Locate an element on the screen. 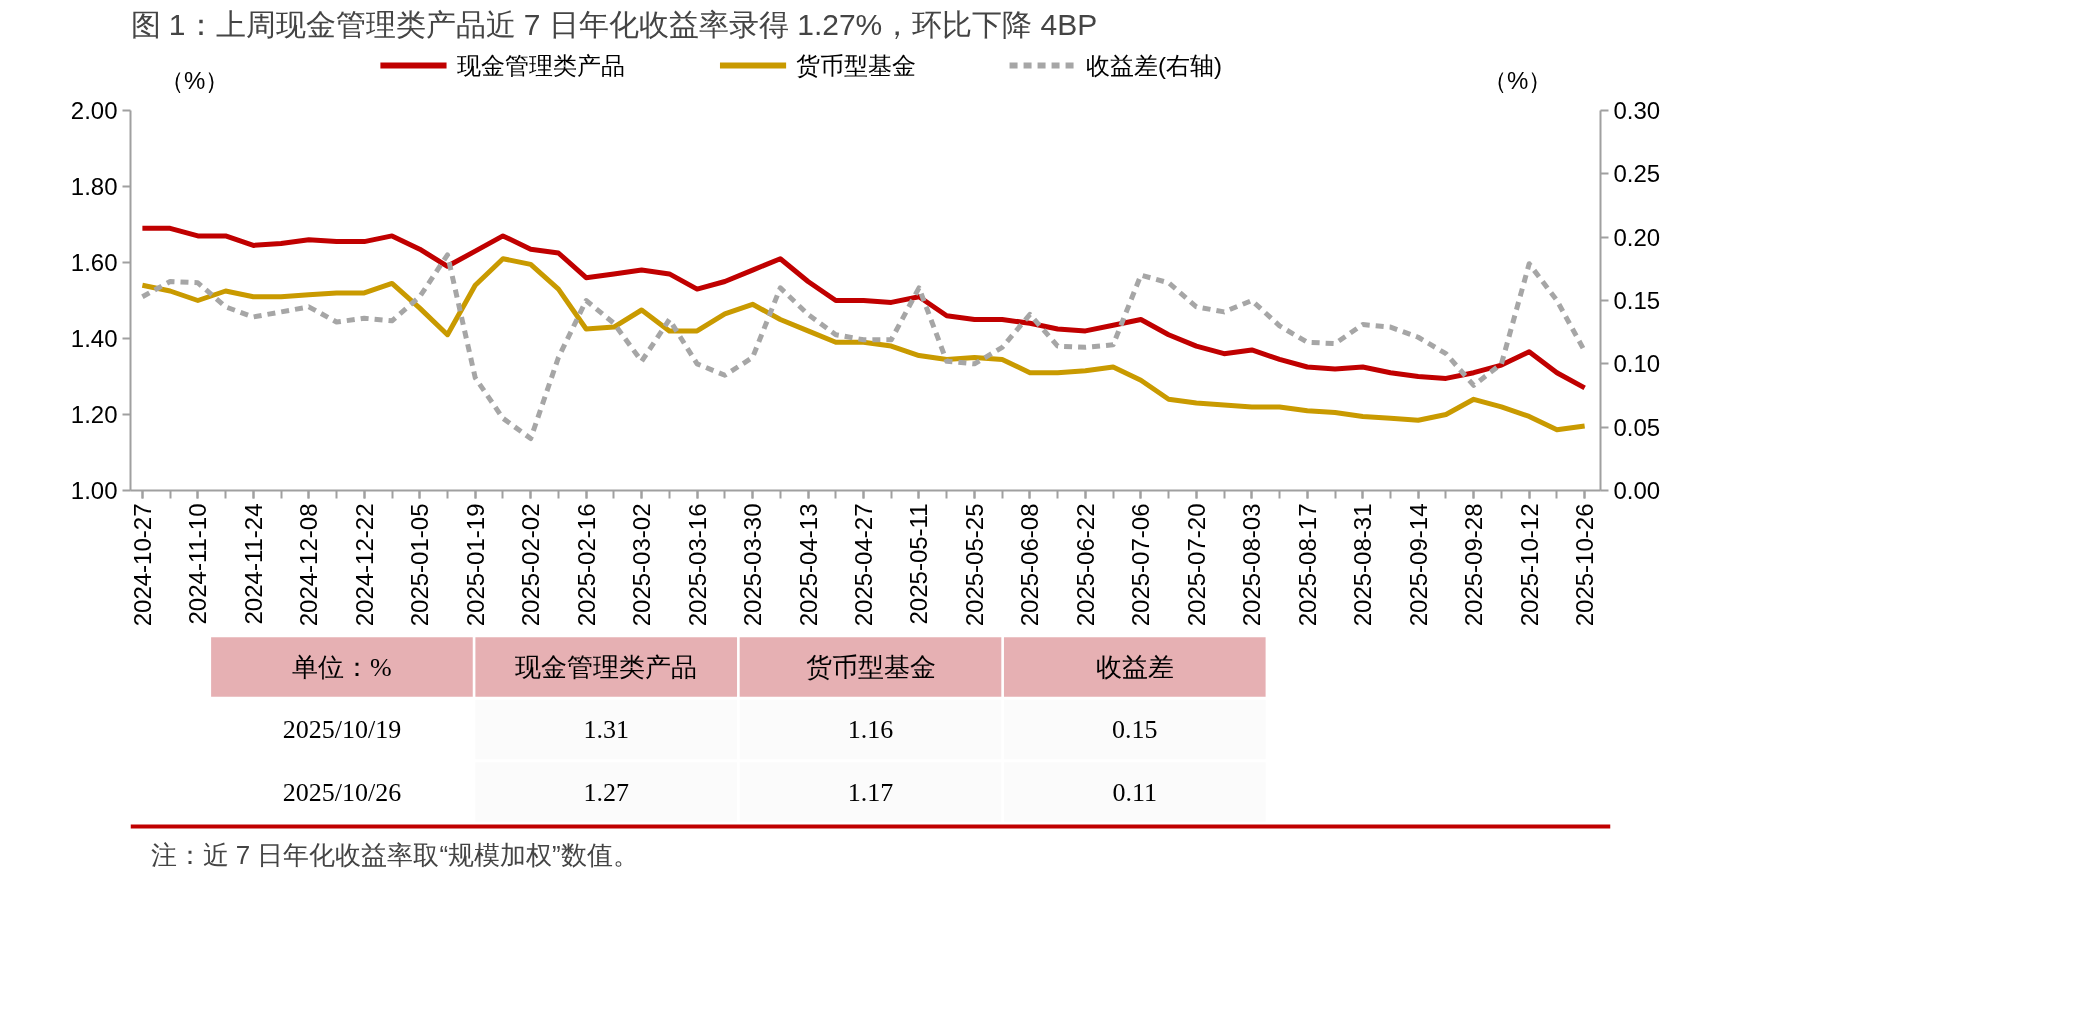 Image resolution: width=2099 pixels, height=1029 pixels. y2-tick-label: 0.30 is located at coordinates (1637, 110).